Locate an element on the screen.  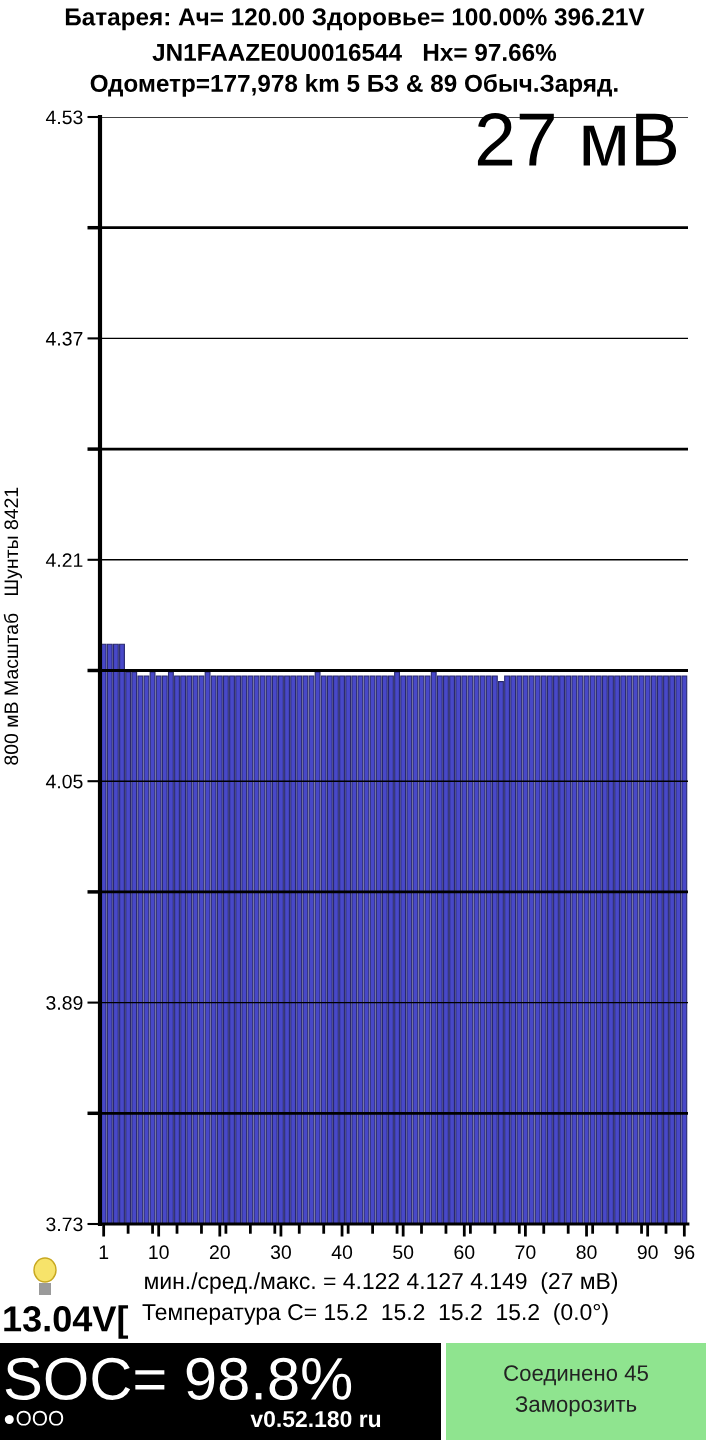
text: Заморозить is located at coordinates (576, 1406).